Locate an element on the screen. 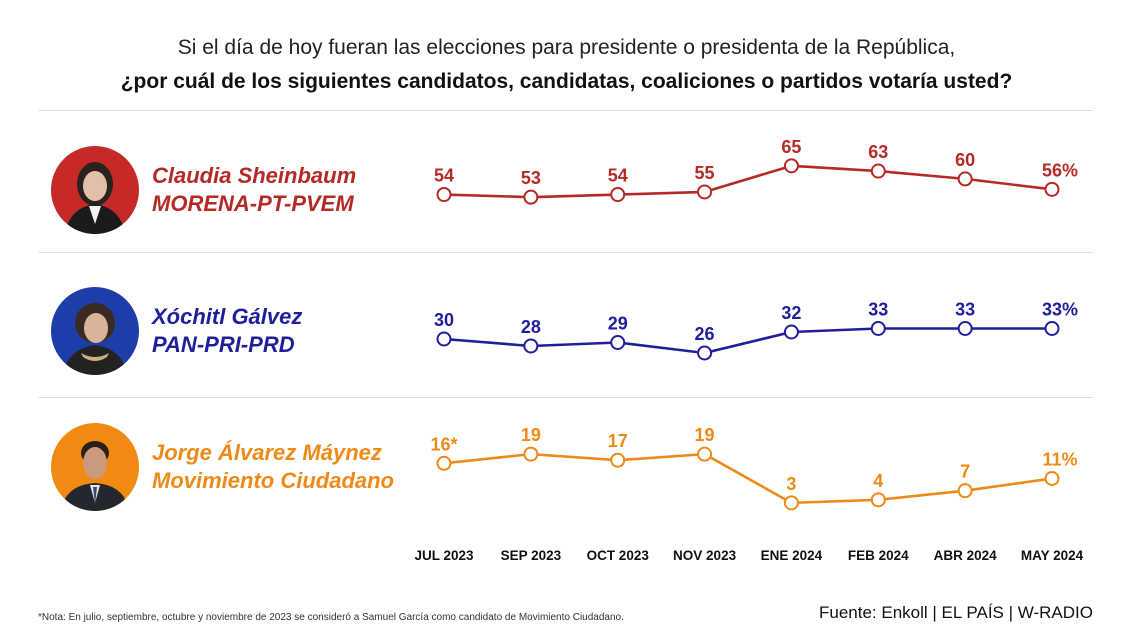 Image resolution: width=1133 pixels, height=640 pixels. candidate-party-alvarez-maynez: Movimiento Ciudadano is located at coordinates (273, 480).